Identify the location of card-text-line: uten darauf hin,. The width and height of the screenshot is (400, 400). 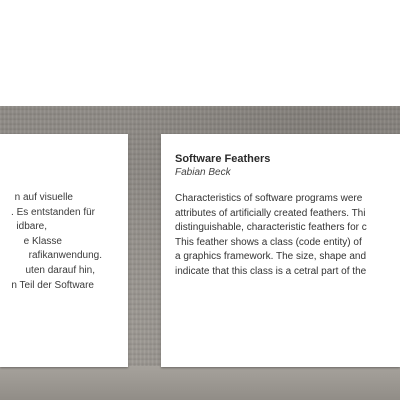
(60, 270).